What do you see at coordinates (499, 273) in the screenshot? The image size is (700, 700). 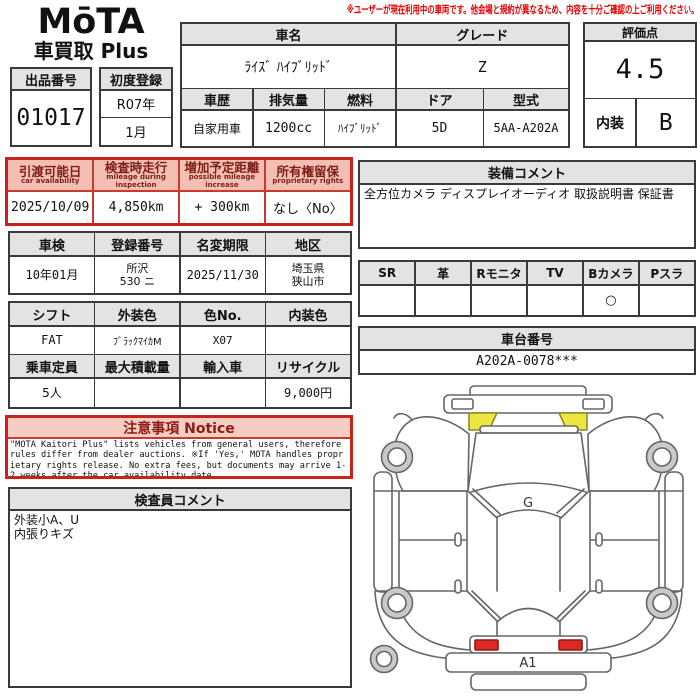 I see `rear-monitor-label: Rモニタ` at bounding box center [499, 273].